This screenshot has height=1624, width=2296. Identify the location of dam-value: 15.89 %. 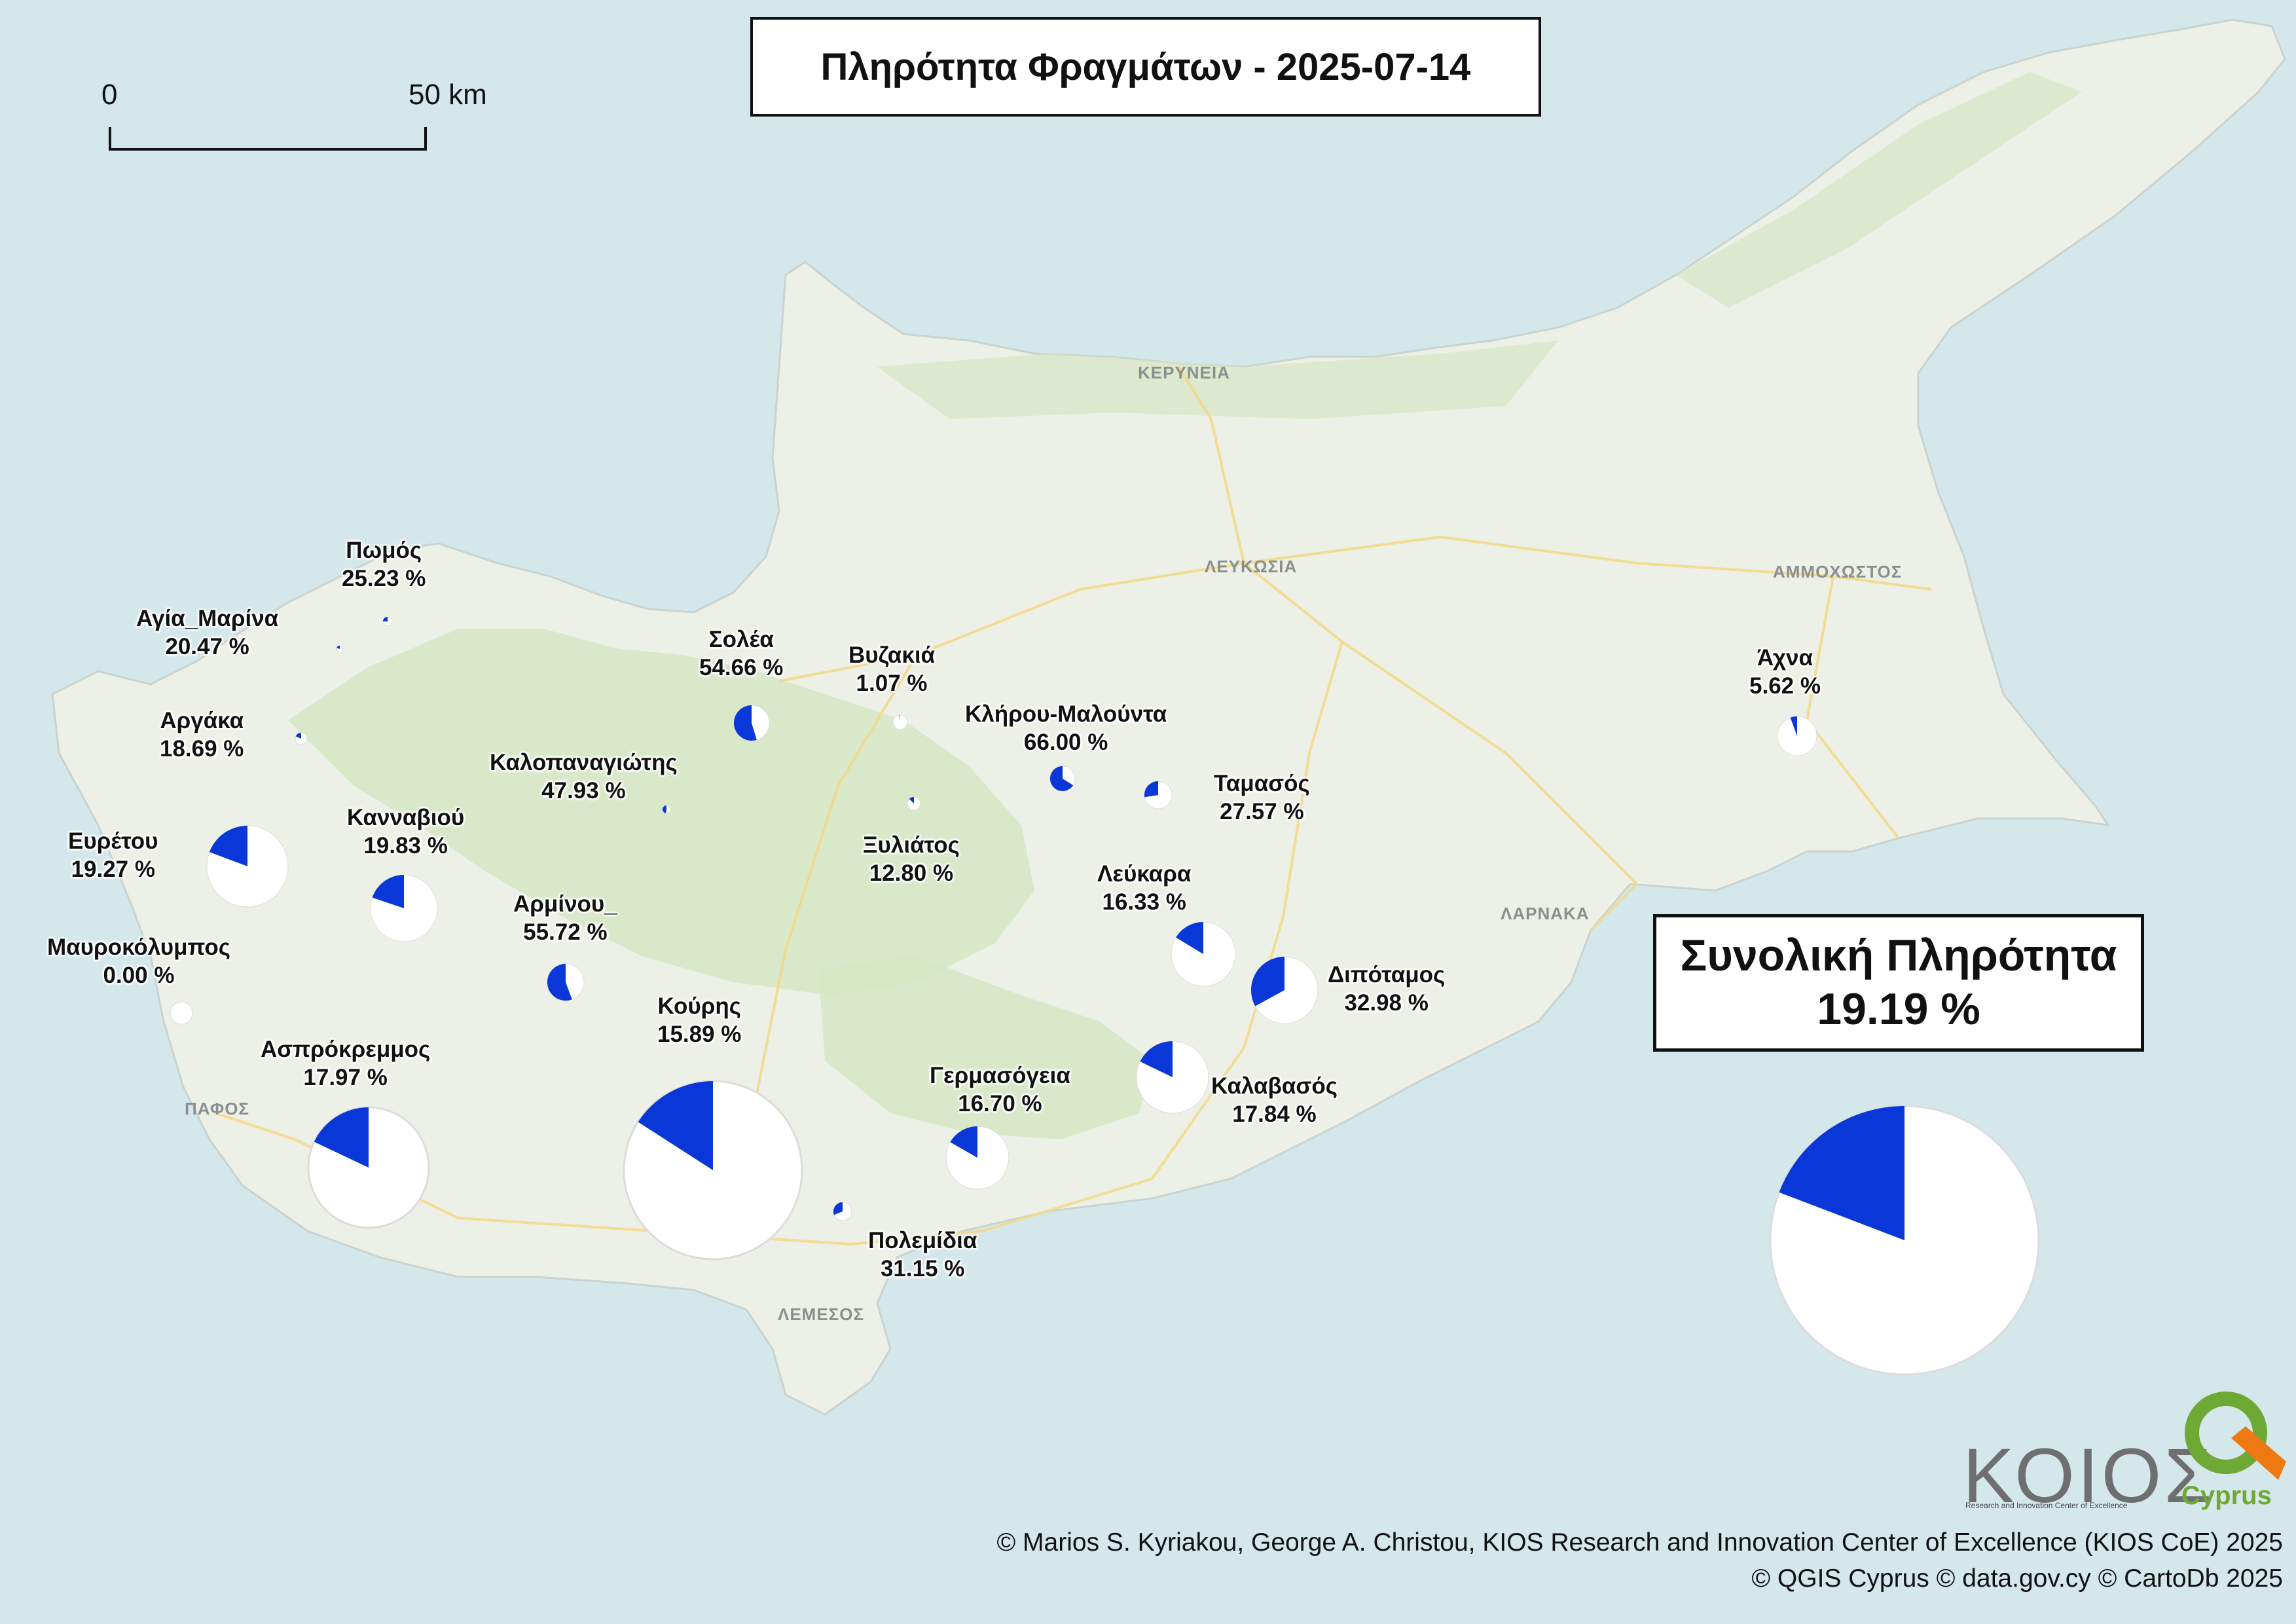
(699, 1034).